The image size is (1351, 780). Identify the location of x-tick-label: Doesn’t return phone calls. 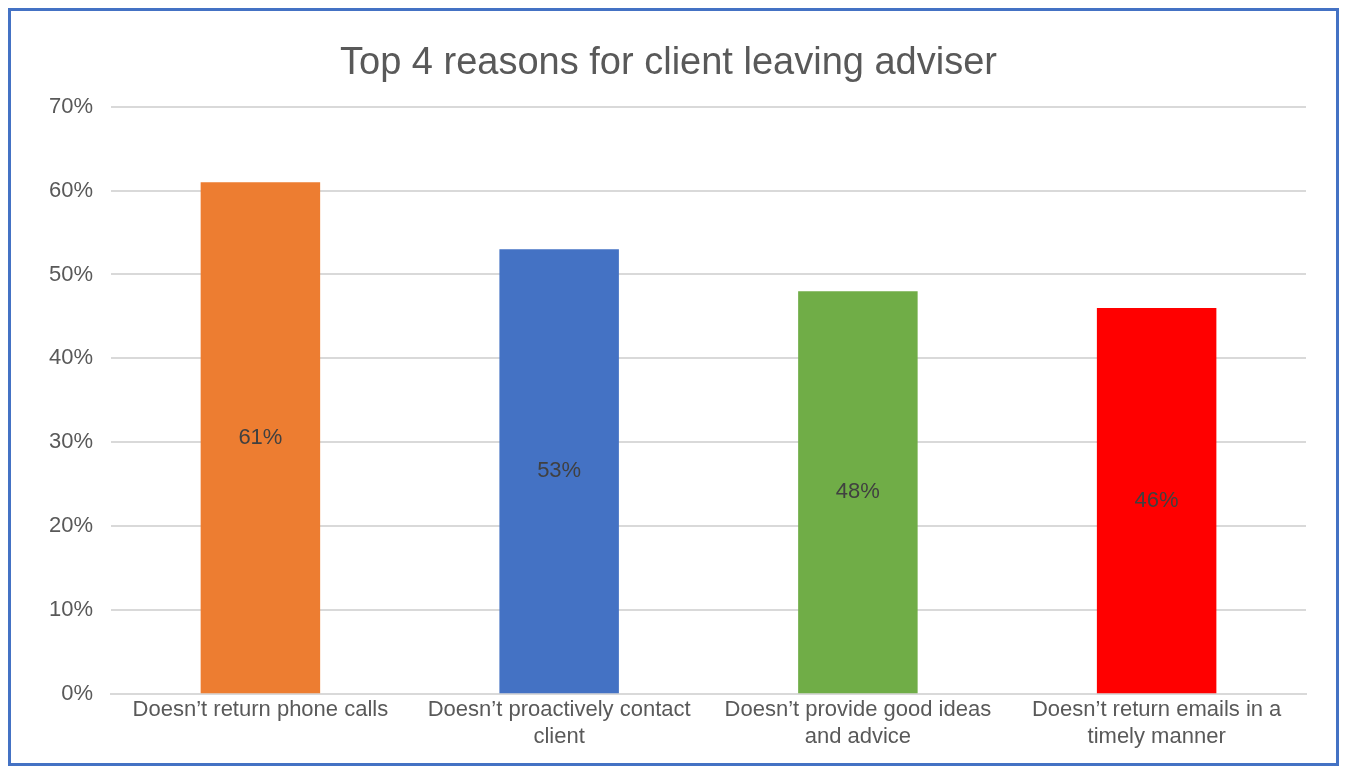
(260, 709).